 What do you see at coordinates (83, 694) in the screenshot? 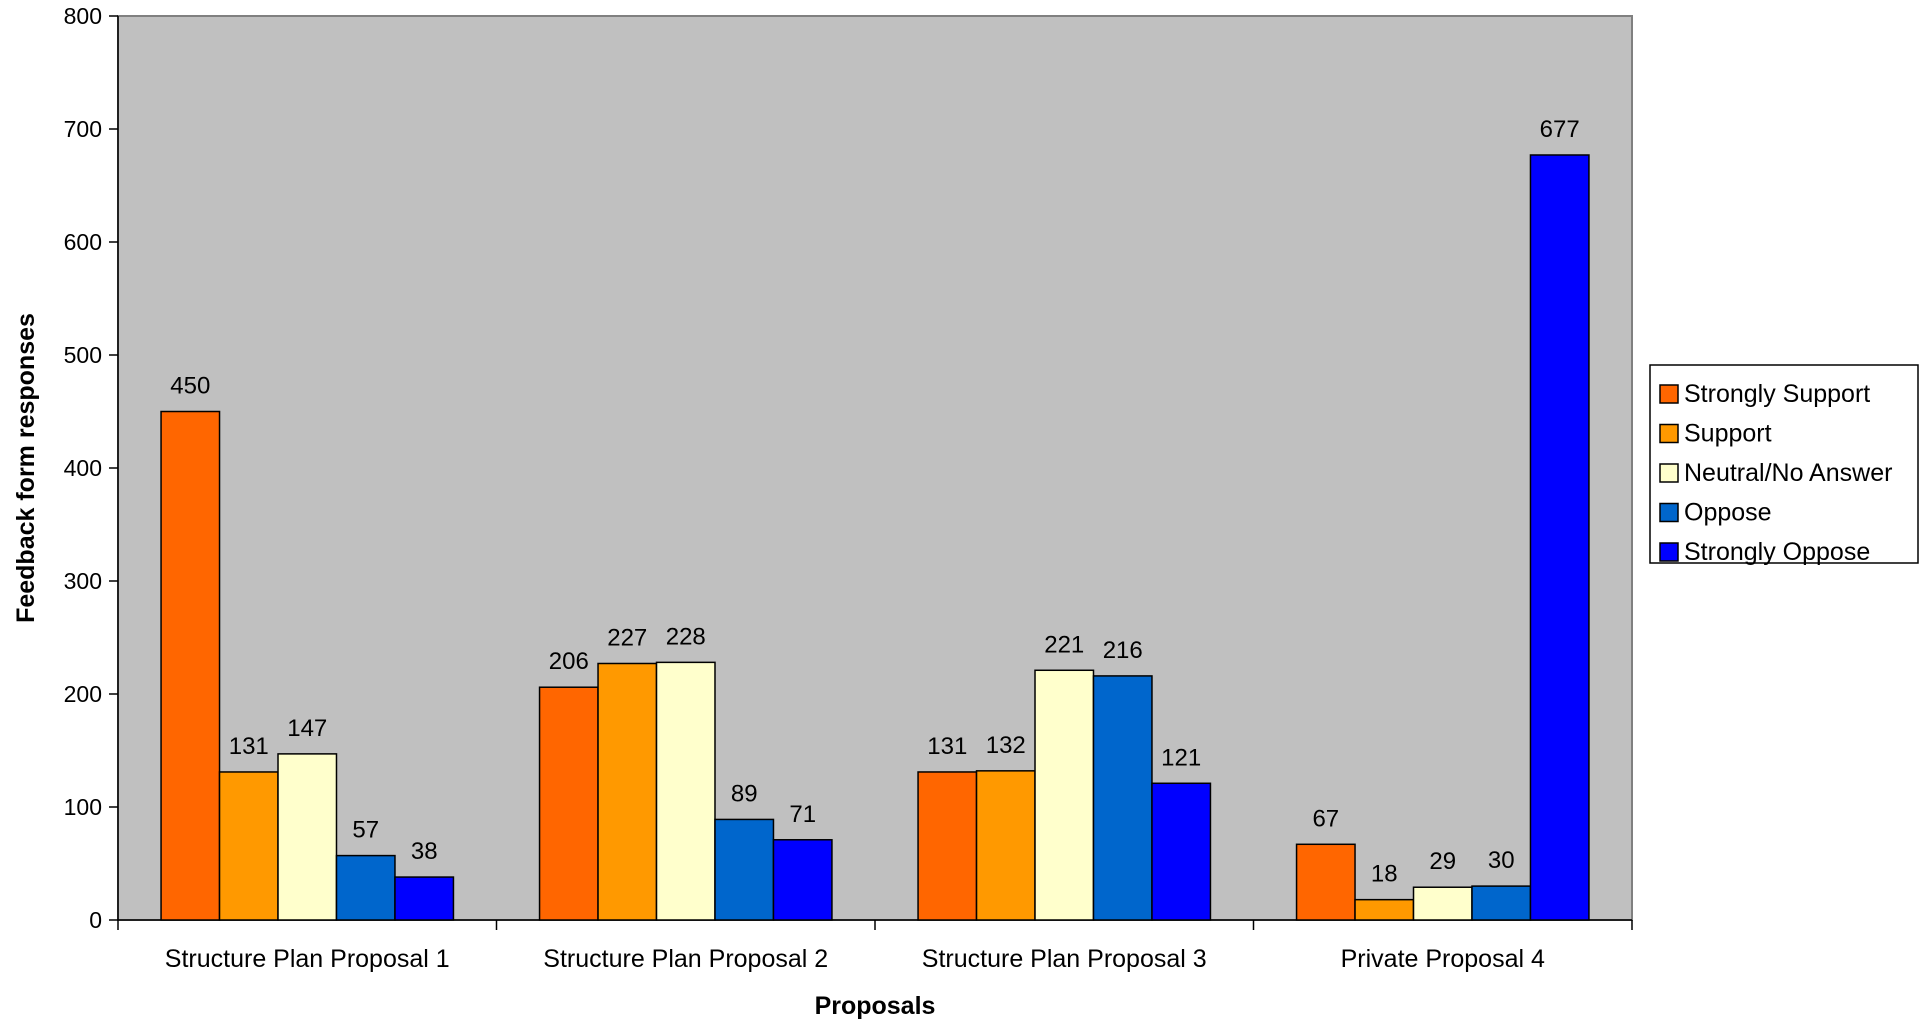
I see `y-tick-label: 200` at bounding box center [83, 694].